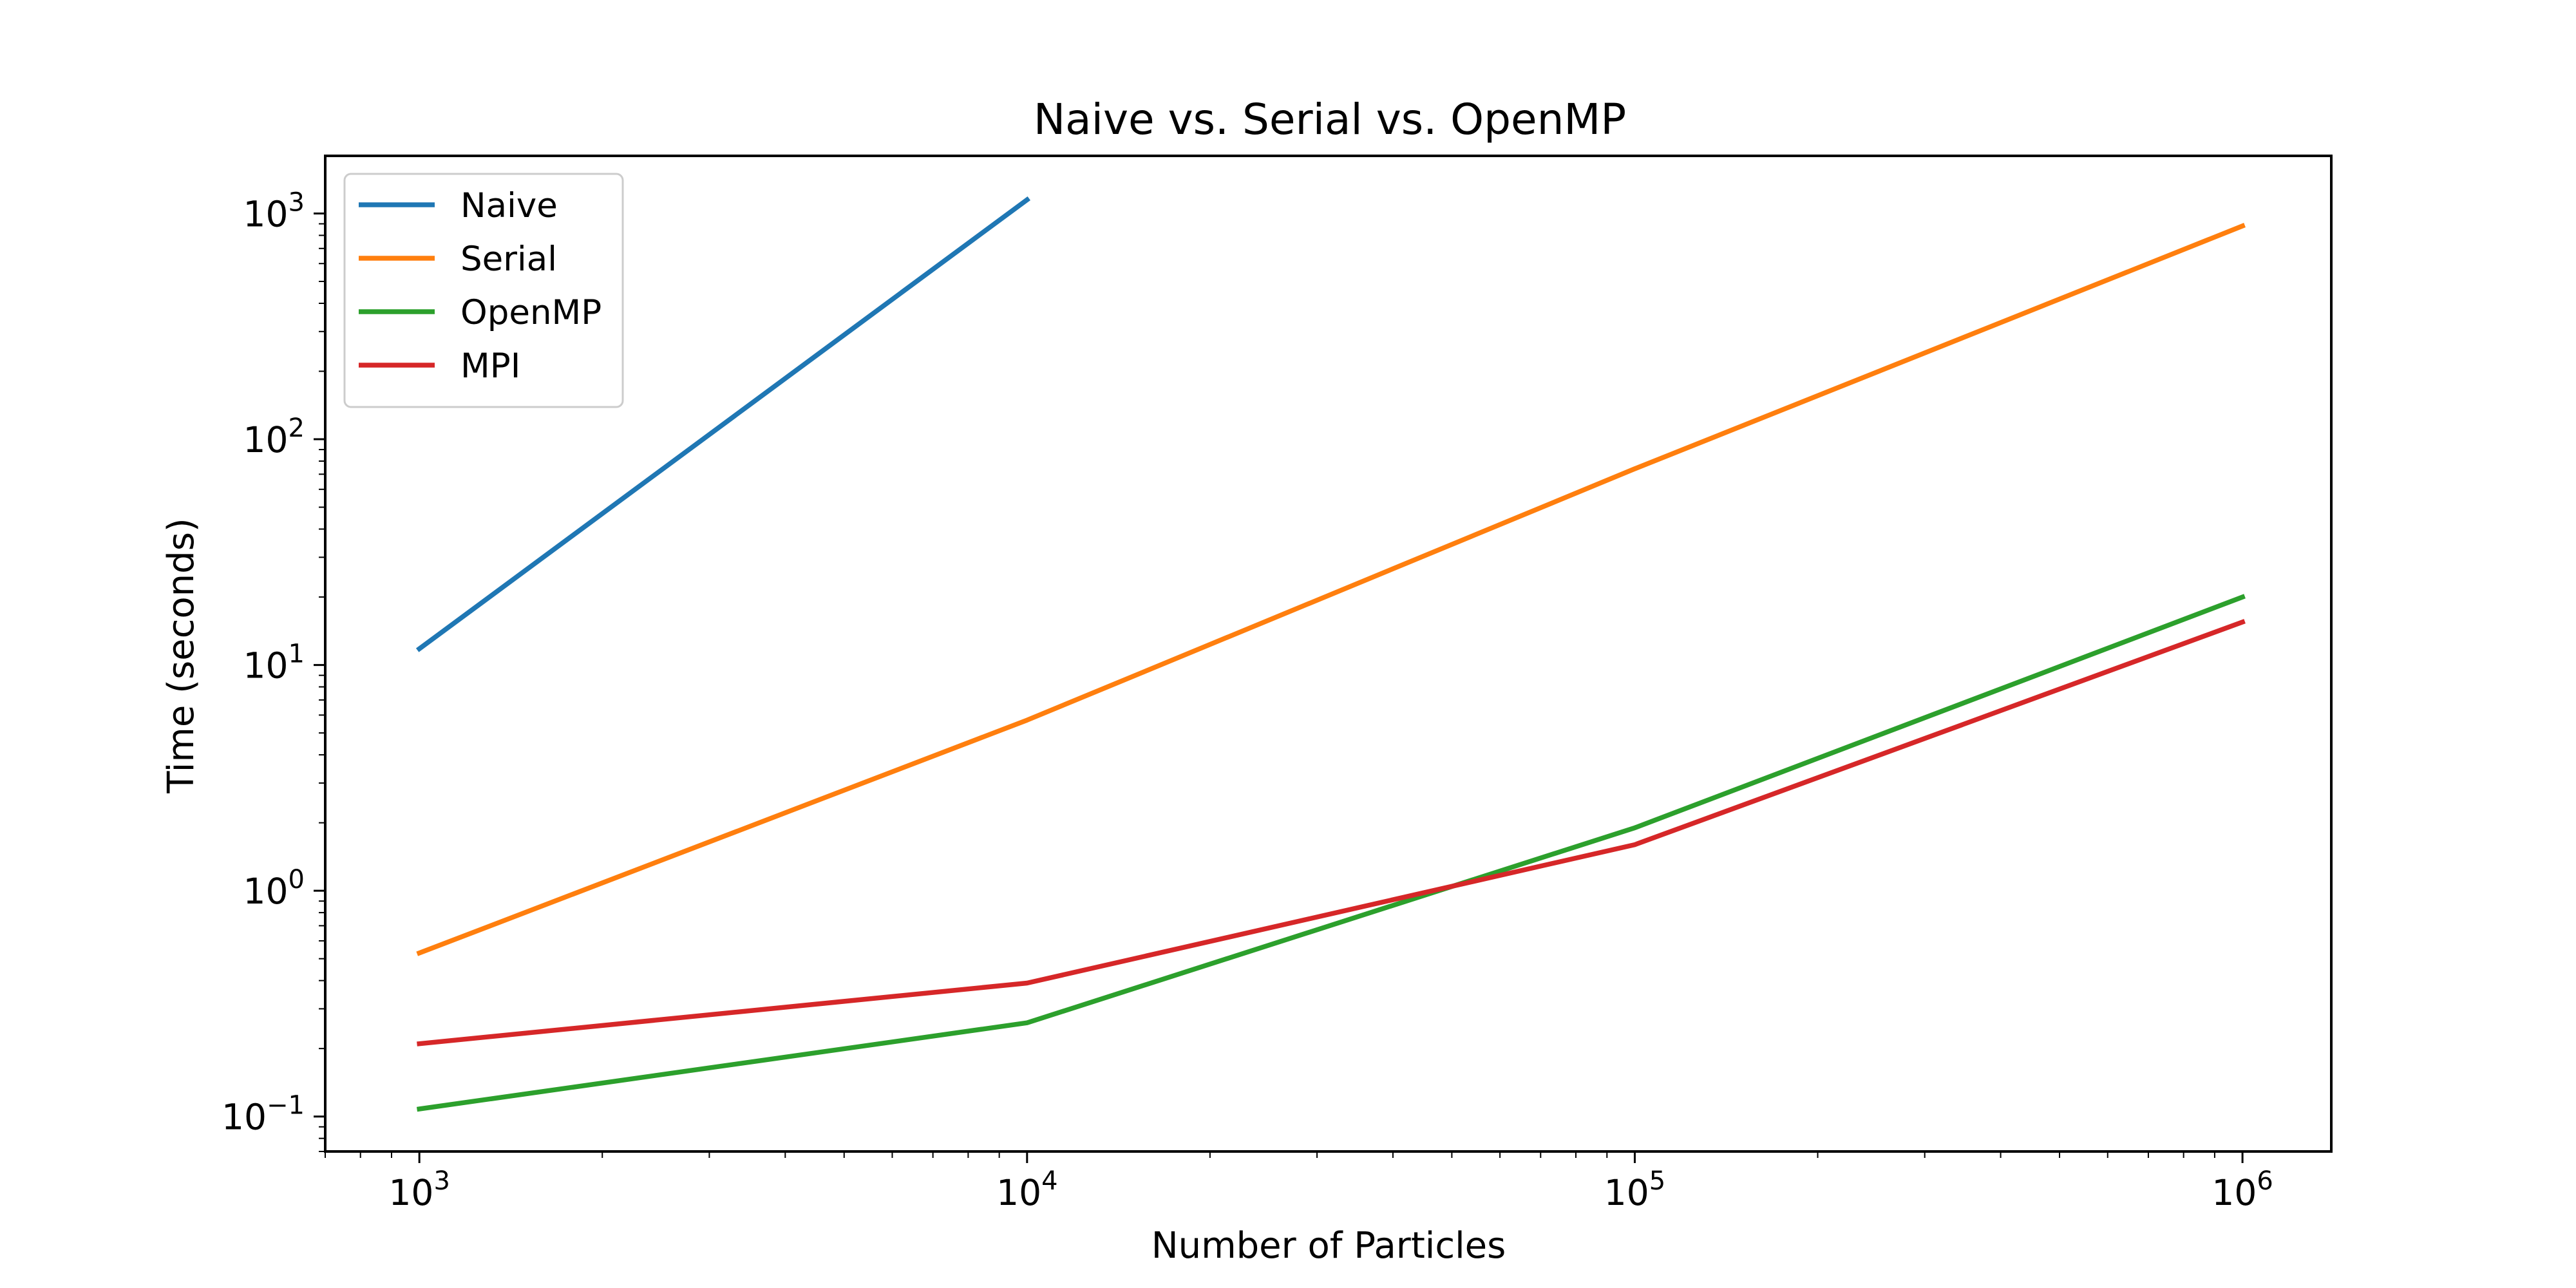 The width and height of the screenshot is (2576, 1288). Describe the element at coordinates (509, 259) in the screenshot. I see `legend-label-serial: Serial` at that location.